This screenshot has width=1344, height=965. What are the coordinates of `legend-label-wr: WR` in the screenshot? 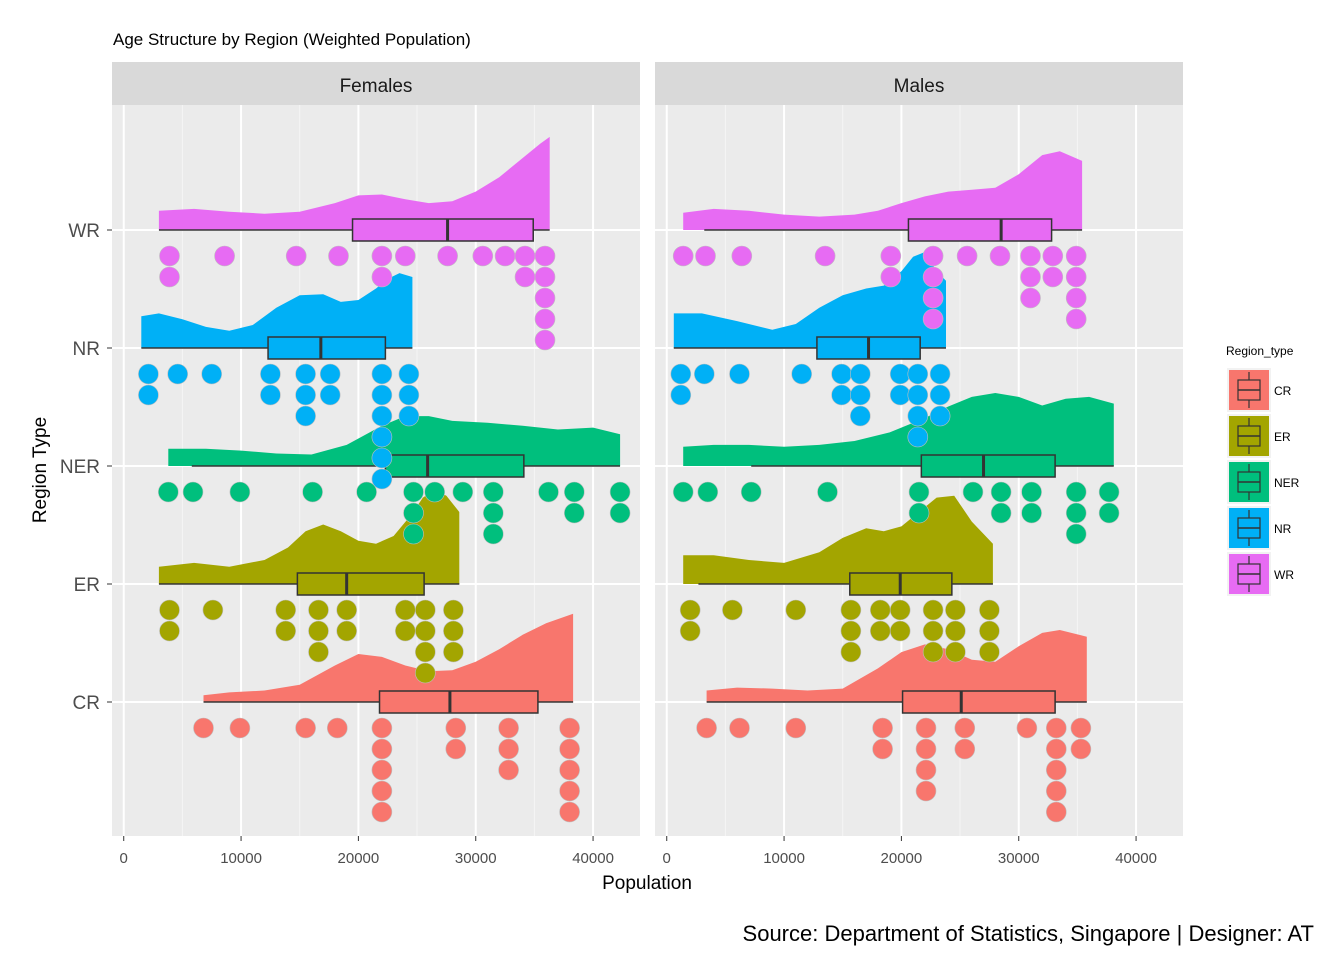 It's located at (1284, 575).